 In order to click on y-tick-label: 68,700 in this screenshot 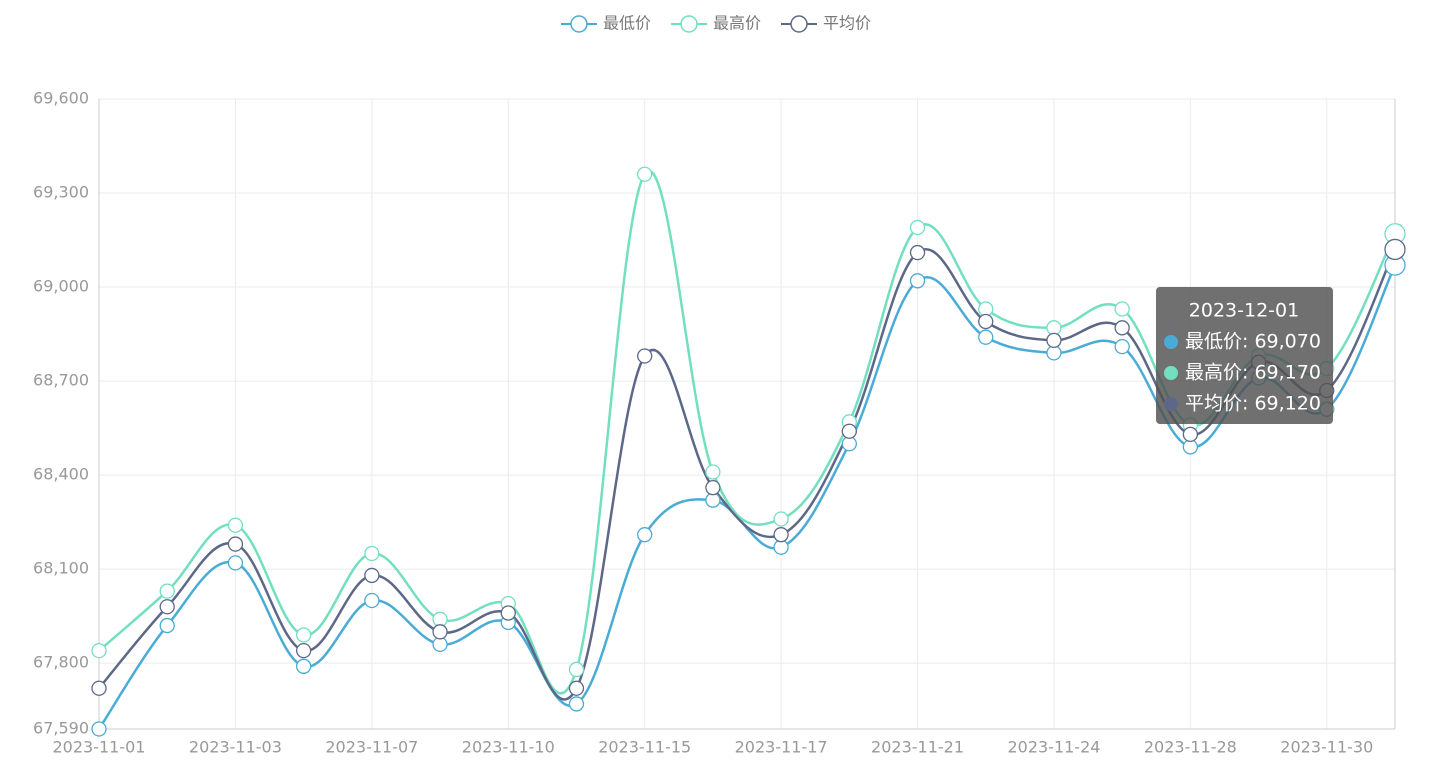, I will do `click(61, 380)`.